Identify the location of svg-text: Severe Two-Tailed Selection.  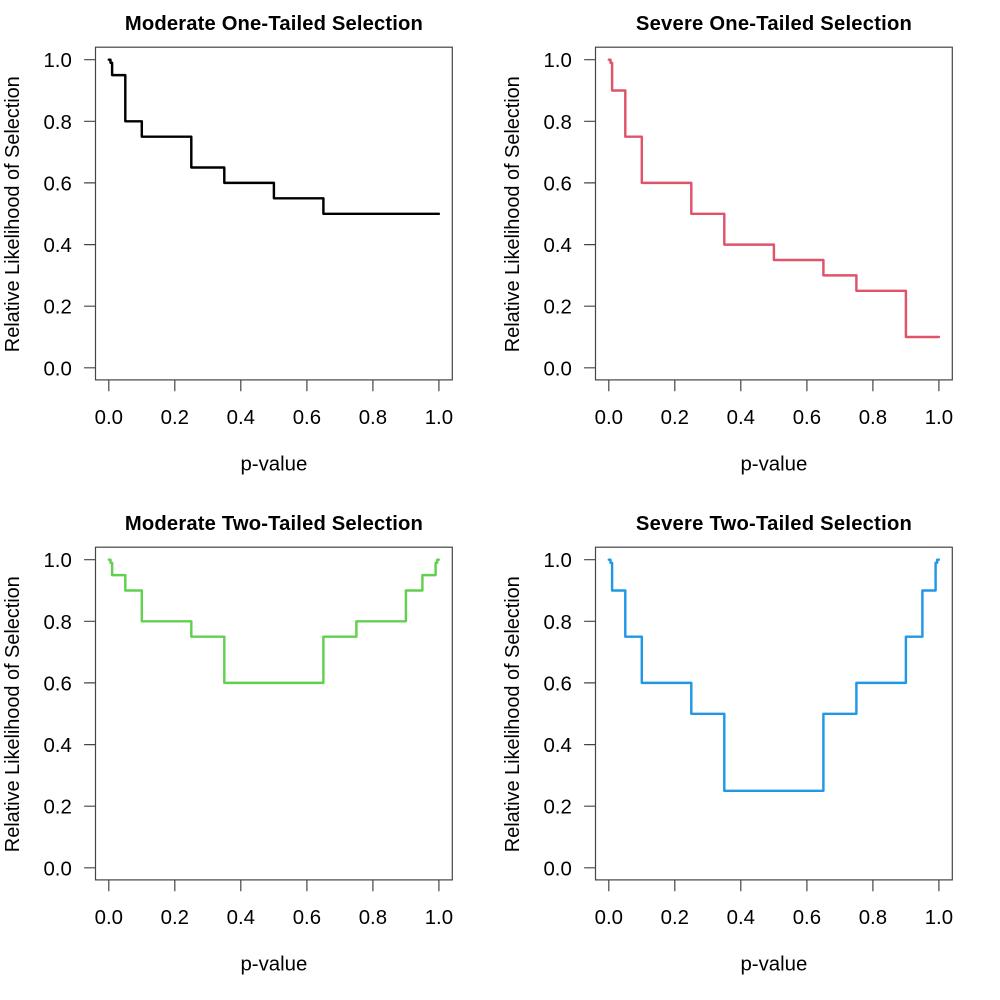
(774, 524).